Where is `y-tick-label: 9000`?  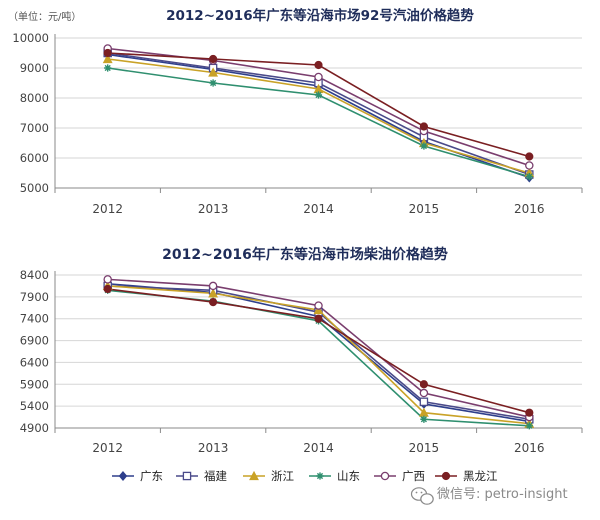
y-tick-label: 9000 is located at coordinates (34, 68).